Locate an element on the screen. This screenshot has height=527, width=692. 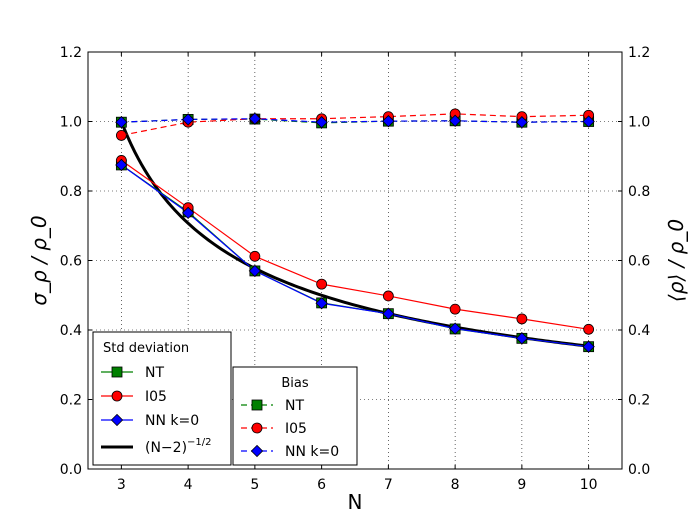
legend-bias-marker-nt is located at coordinates (257, 405).